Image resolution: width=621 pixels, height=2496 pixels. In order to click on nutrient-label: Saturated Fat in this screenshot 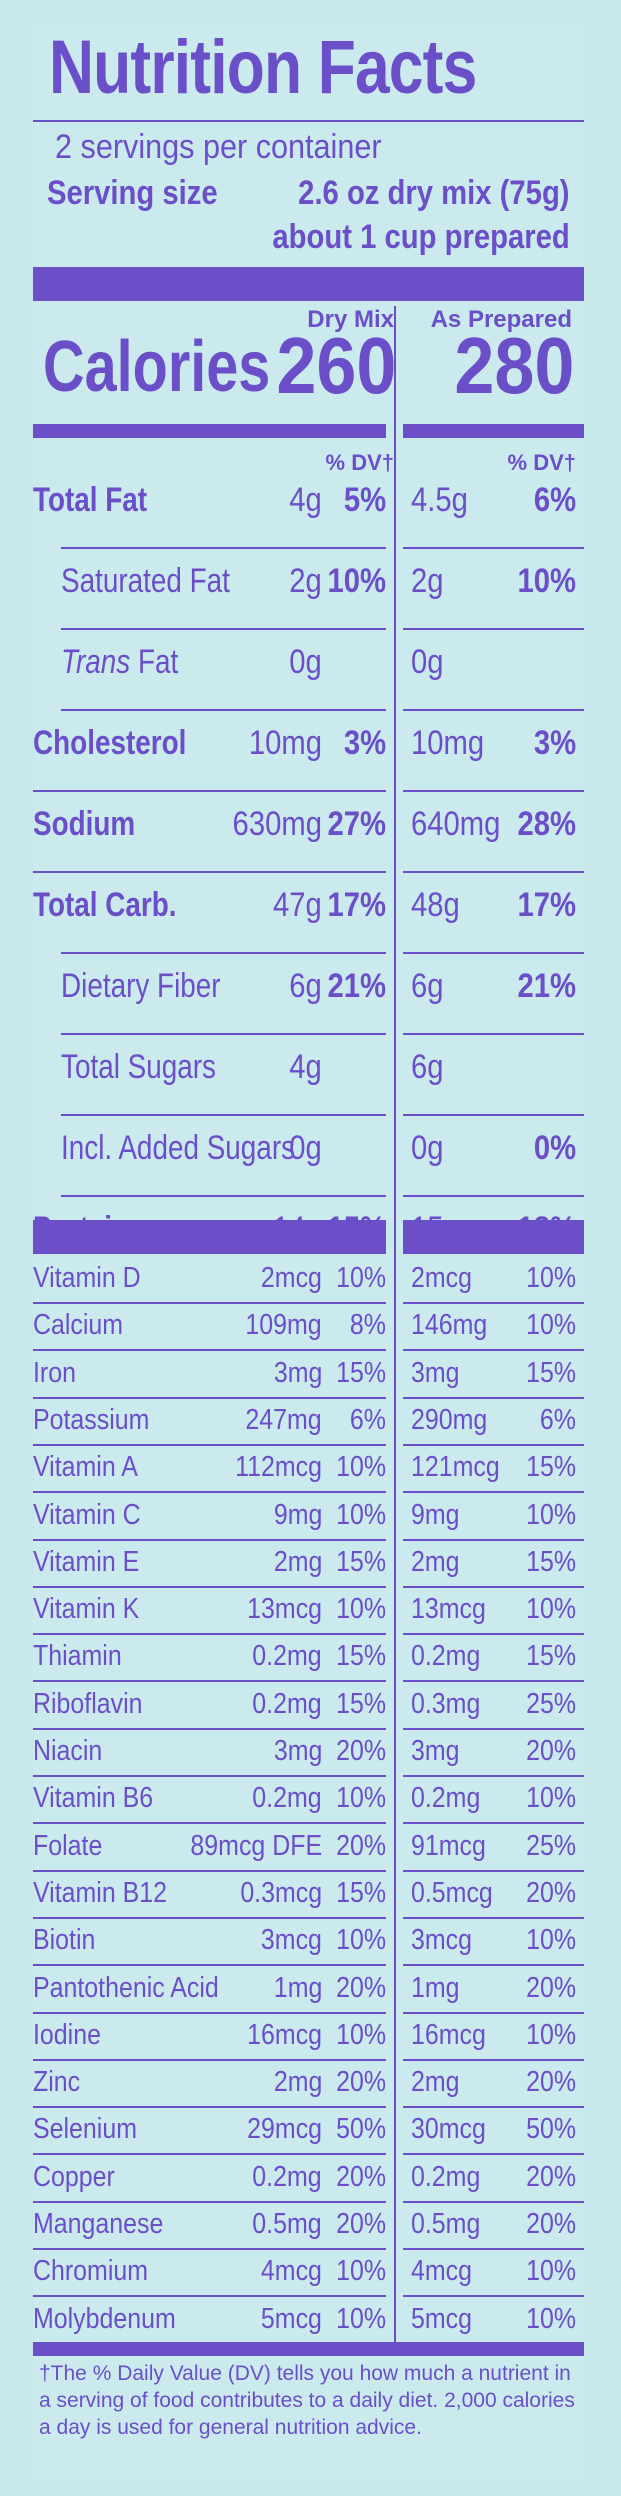, I will do `click(145, 581)`.